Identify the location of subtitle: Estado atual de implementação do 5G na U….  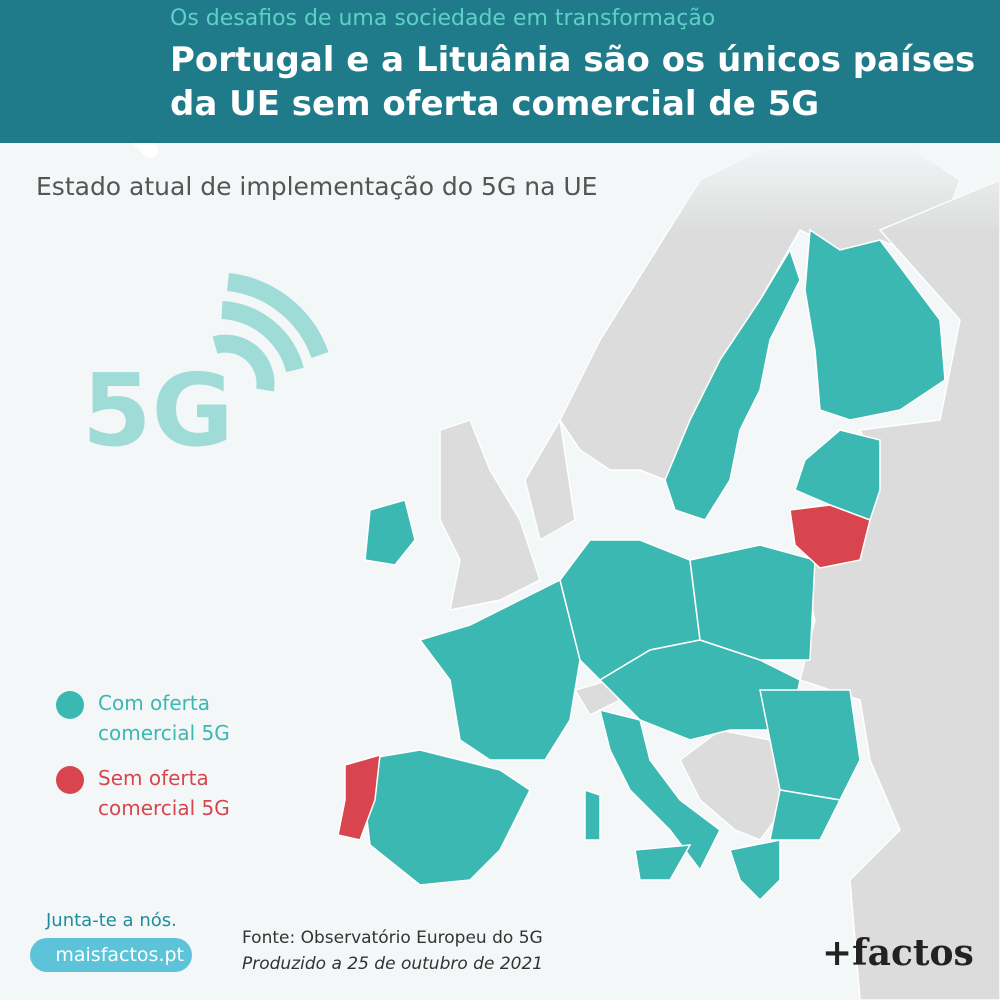
(317, 186).